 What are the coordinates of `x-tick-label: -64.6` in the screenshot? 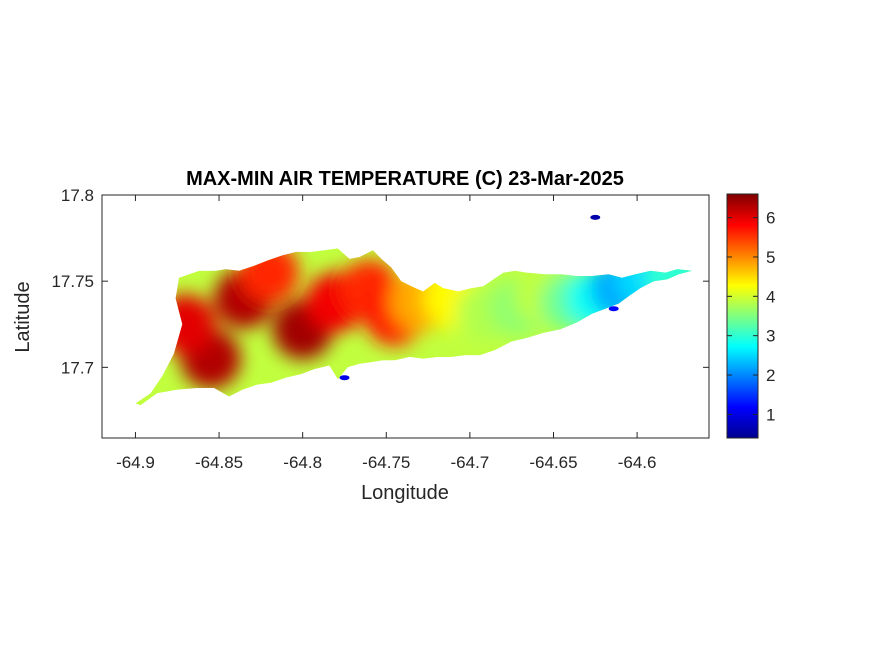 It's located at (637, 462).